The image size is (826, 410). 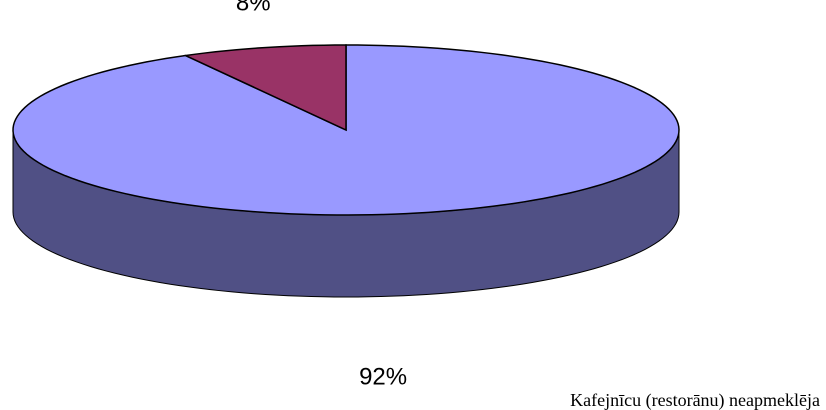 I want to click on slice, so click(x=264, y=88).